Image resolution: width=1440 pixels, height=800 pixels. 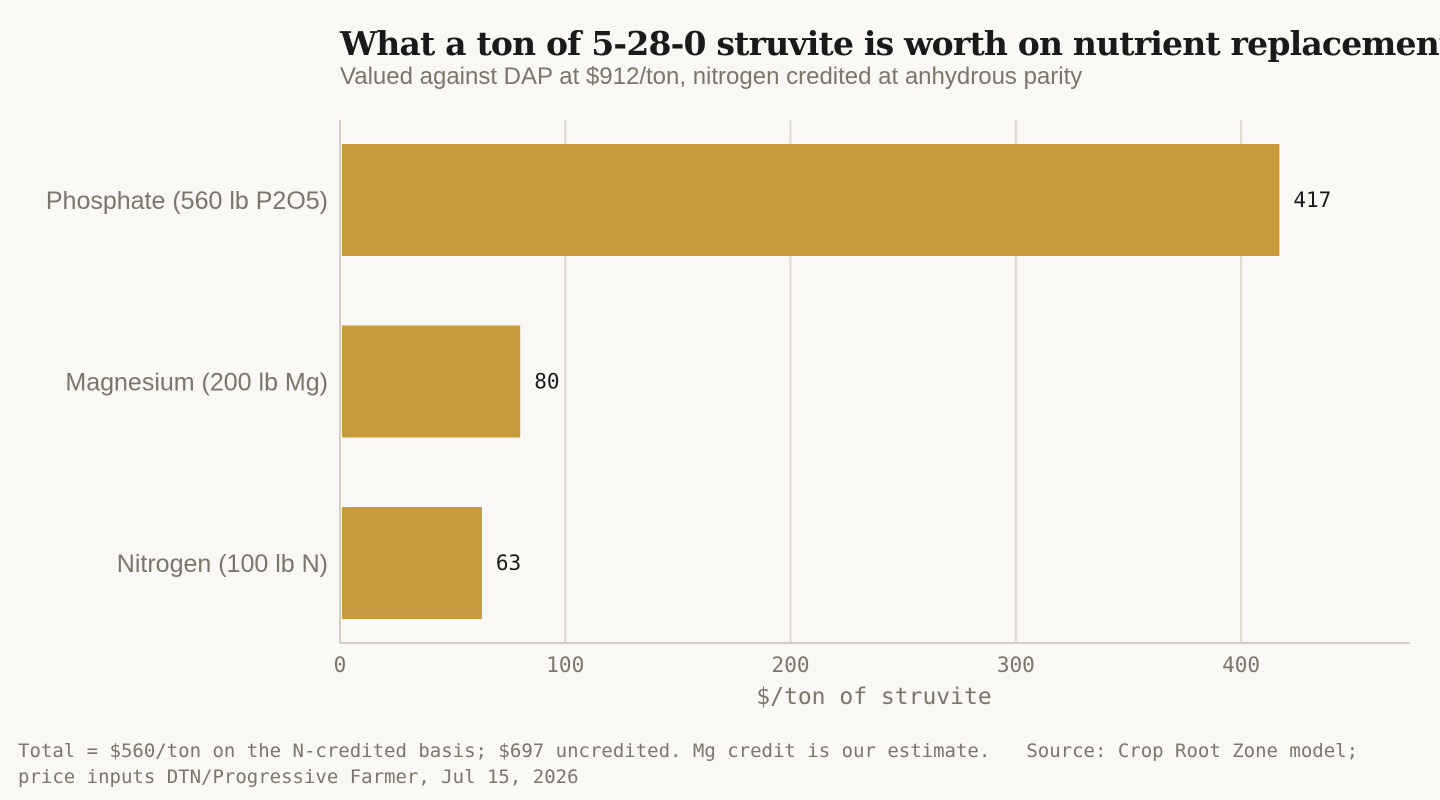 I want to click on x-axis-title: $/ton of struvite, so click(x=873, y=697).